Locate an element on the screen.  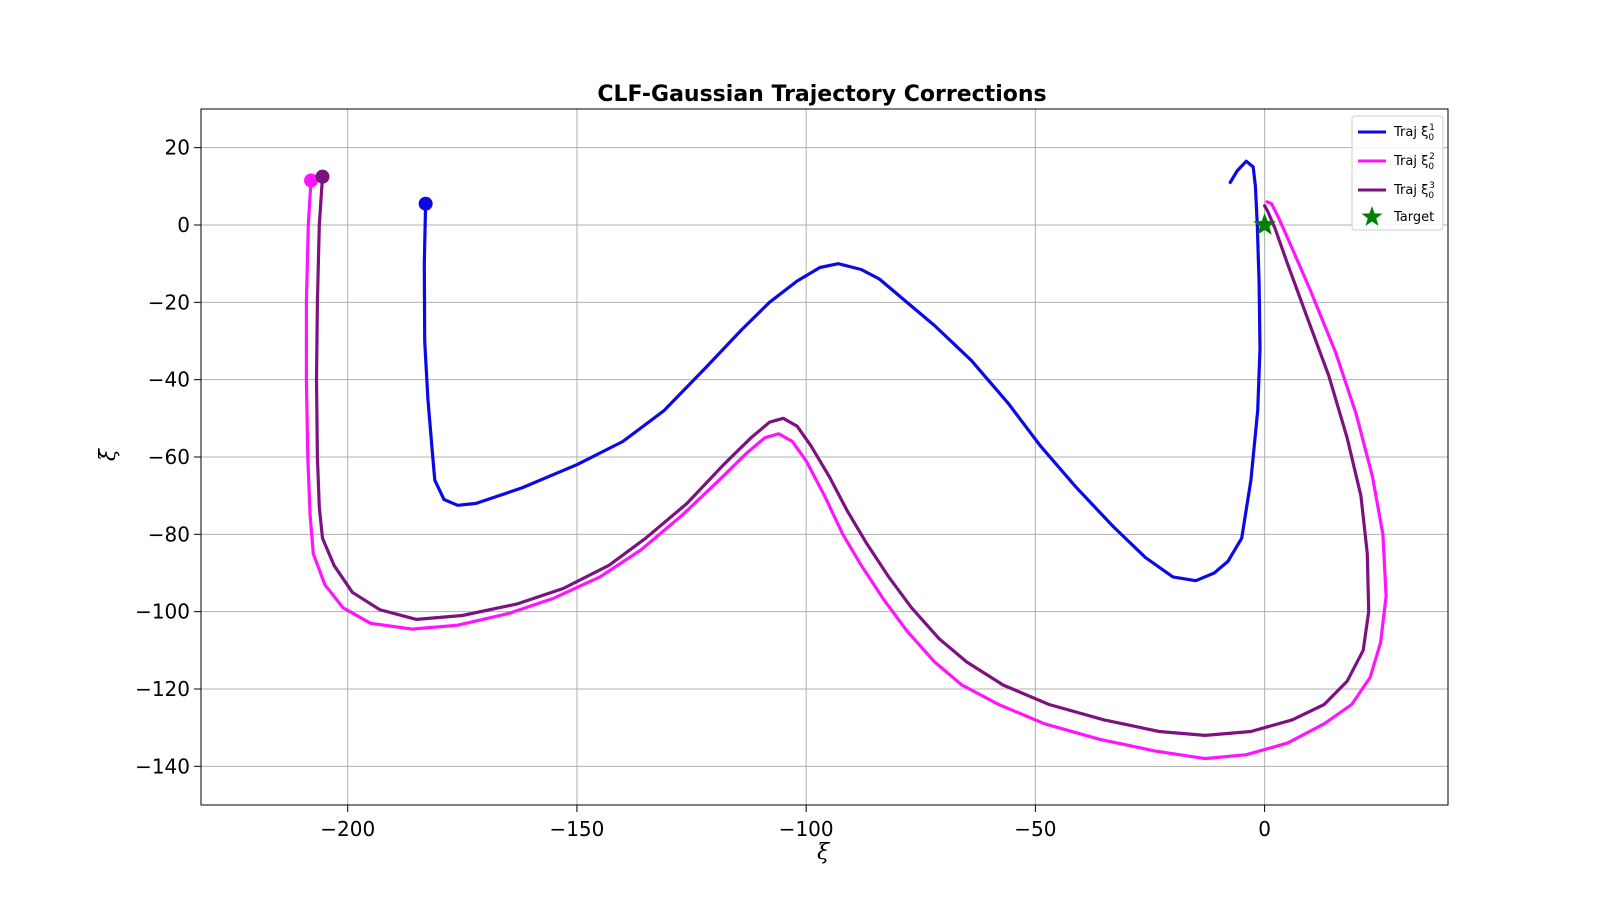
y-tick-label: −120 is located at coordinates (162, 689).